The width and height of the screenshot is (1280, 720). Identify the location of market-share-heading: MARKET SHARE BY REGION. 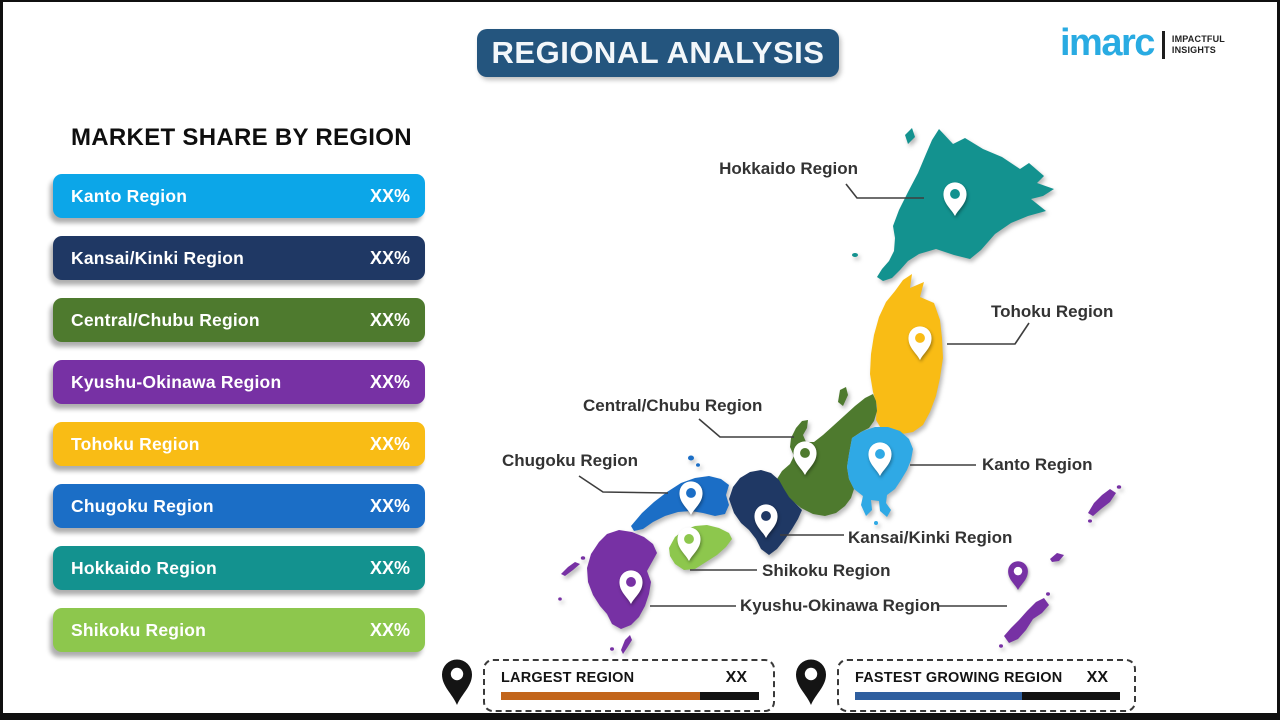
(241, 137).